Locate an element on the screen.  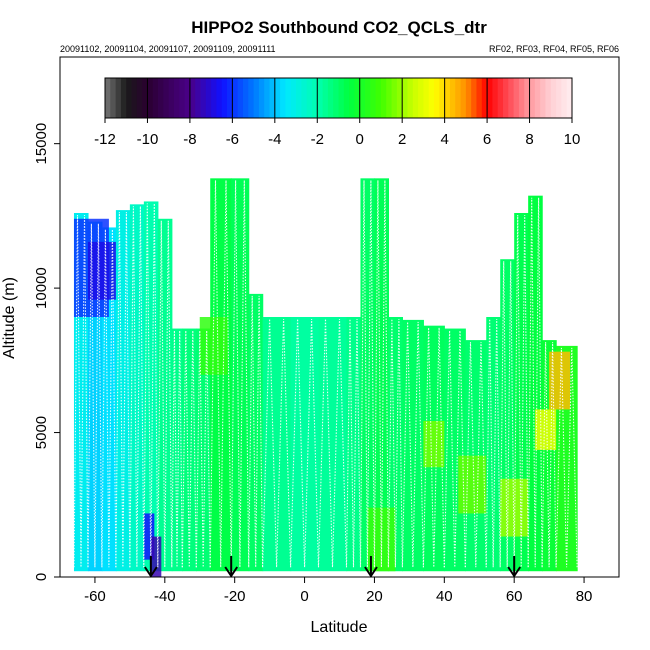
colorbar: -12 -10 -8 -6 -4 -2 0 2 4 6 8 10 is located at coordinates (337, 112).